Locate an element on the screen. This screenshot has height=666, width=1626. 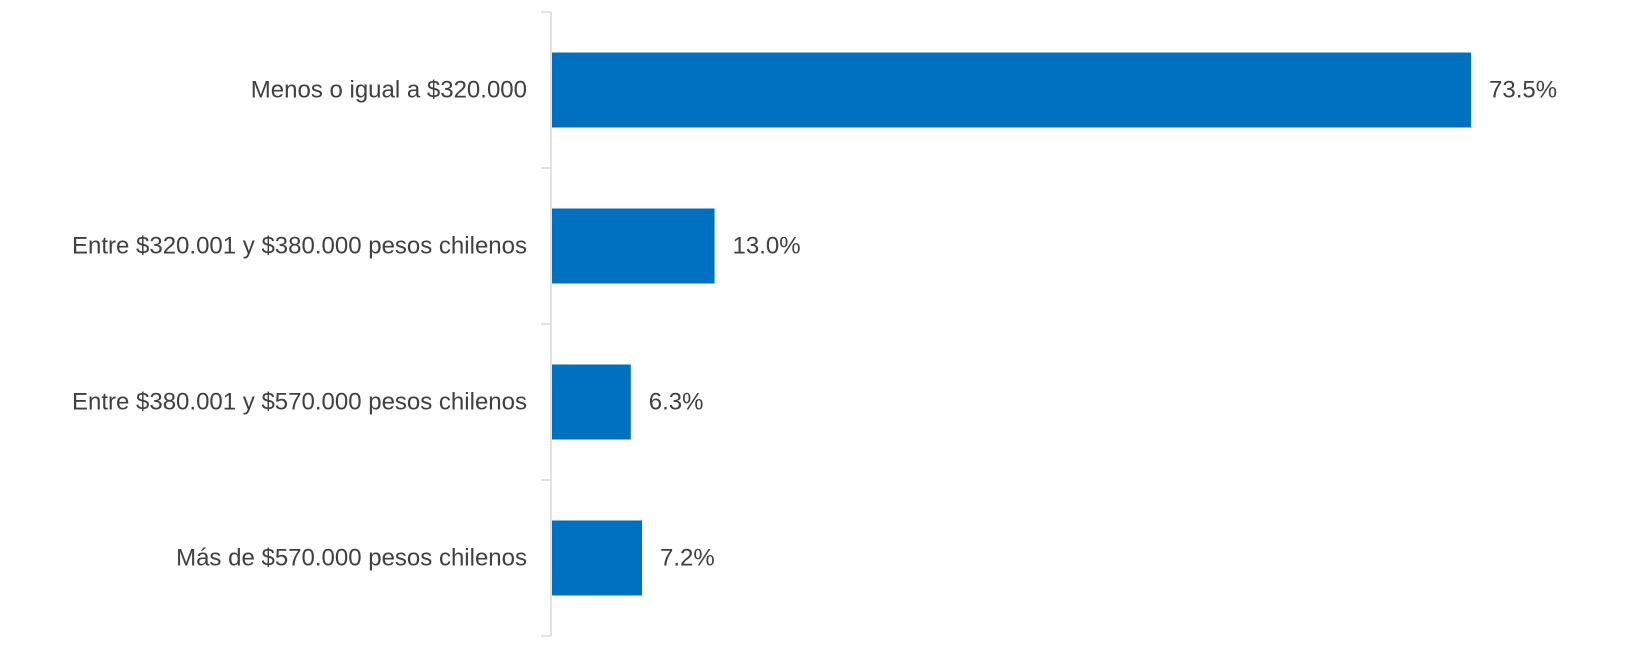
category-label: Menos o igual a $320.000 is located at coordinates (389, 90).